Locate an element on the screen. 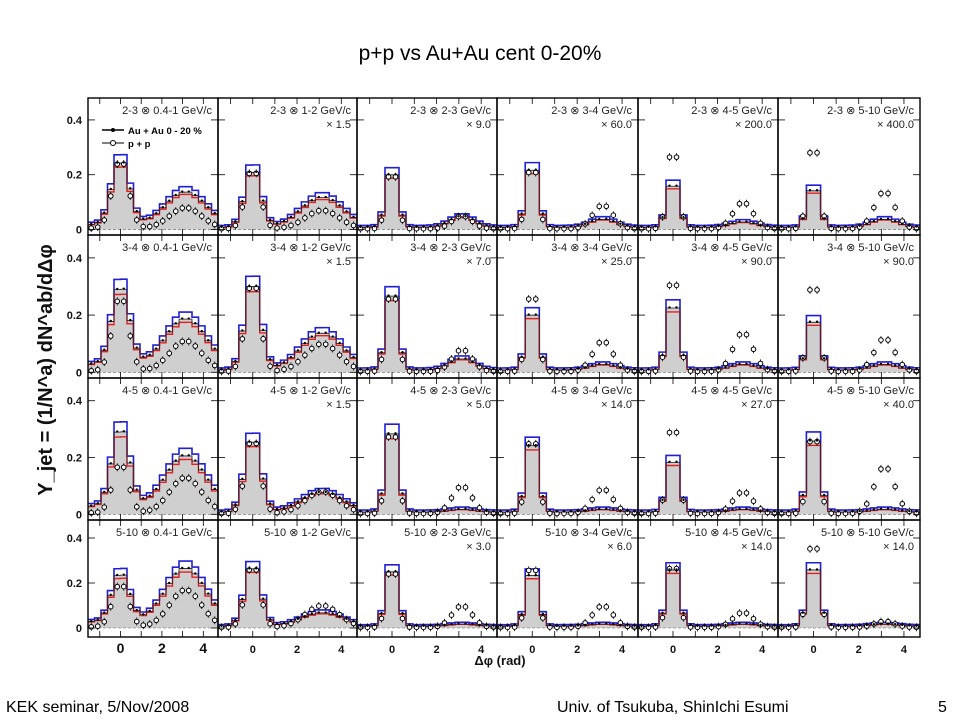 The height and width of the screenshot is (720, 960). panel-label: 2-3 ⊗ 5-10 GeV/c is located at coordinates (870, 111).